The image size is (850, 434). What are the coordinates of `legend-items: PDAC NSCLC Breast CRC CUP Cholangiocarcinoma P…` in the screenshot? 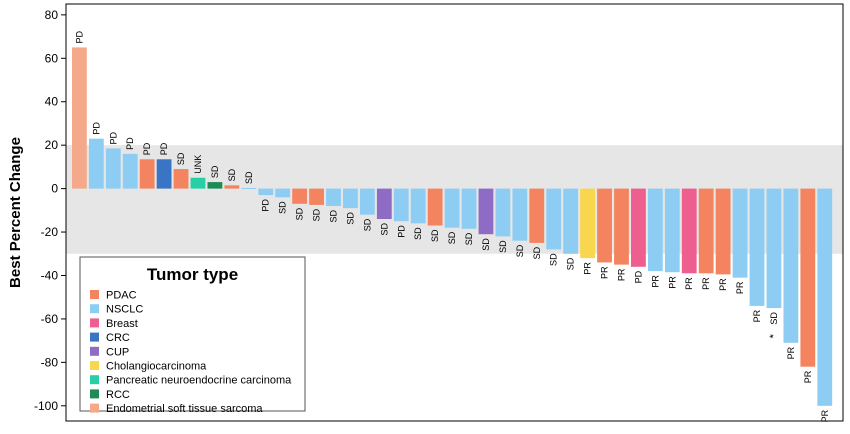 It's located at (191, 352).